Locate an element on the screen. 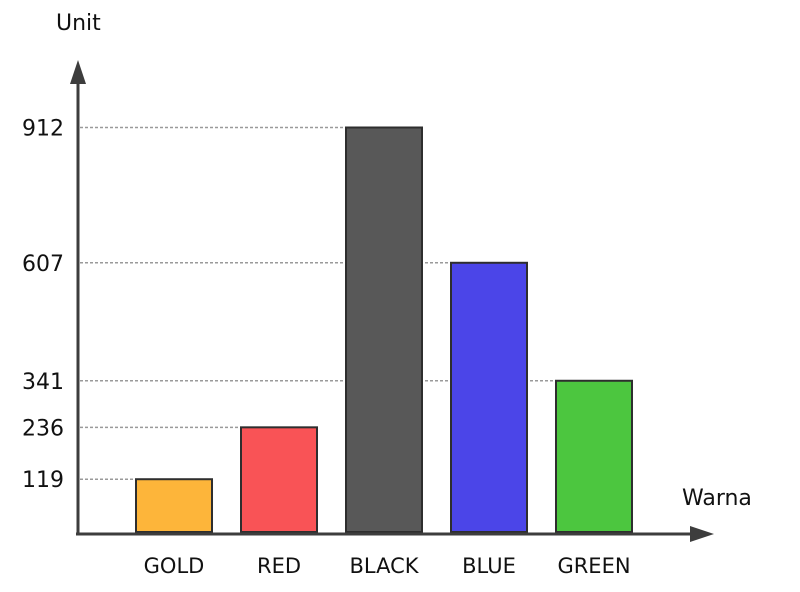  x-category-label: BLUE is located at coordinates (489, 566).